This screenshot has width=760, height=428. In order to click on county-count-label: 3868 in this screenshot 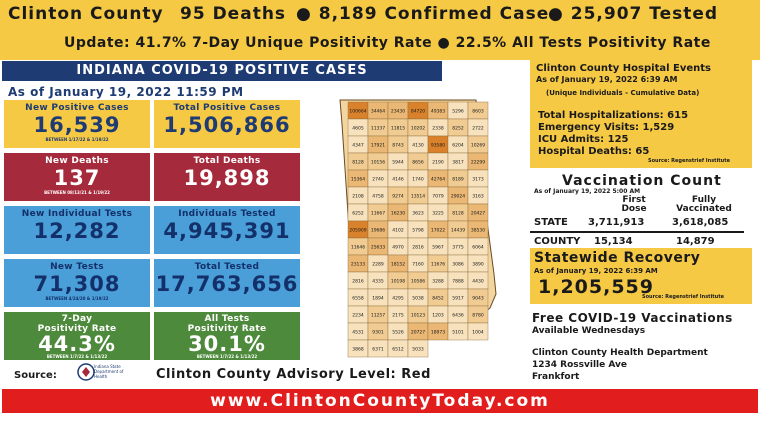, I will do `click(358, 350)`.